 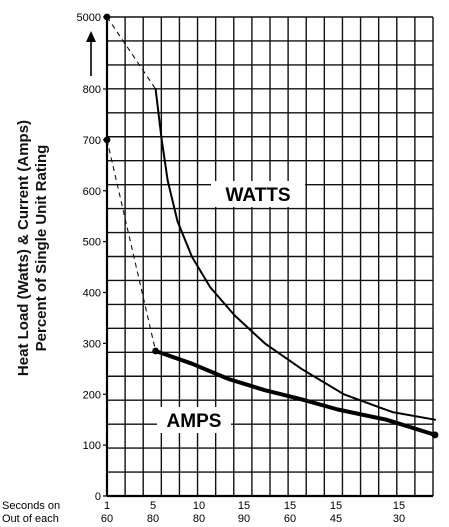 I want to click on x-tick-seconds-on: 10, so click(x=199, y=506).